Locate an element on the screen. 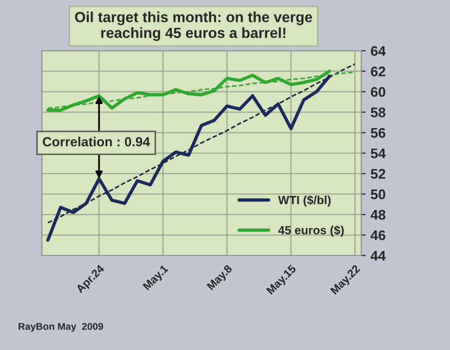 The width and height of the screenshot is (450, 350). y-tick-label: 64 is located at coordinates (378, 51).